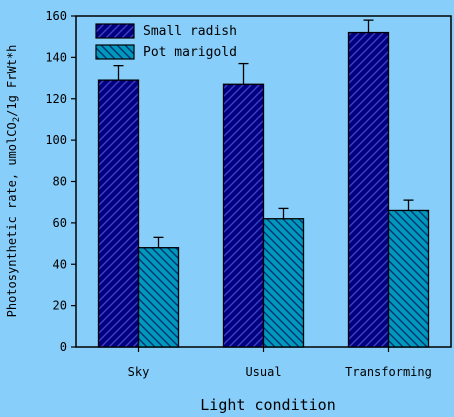 The width and height of the screenshot is (454, 417). I want to click on x-axis-title: Light condition, so click(267, 405).